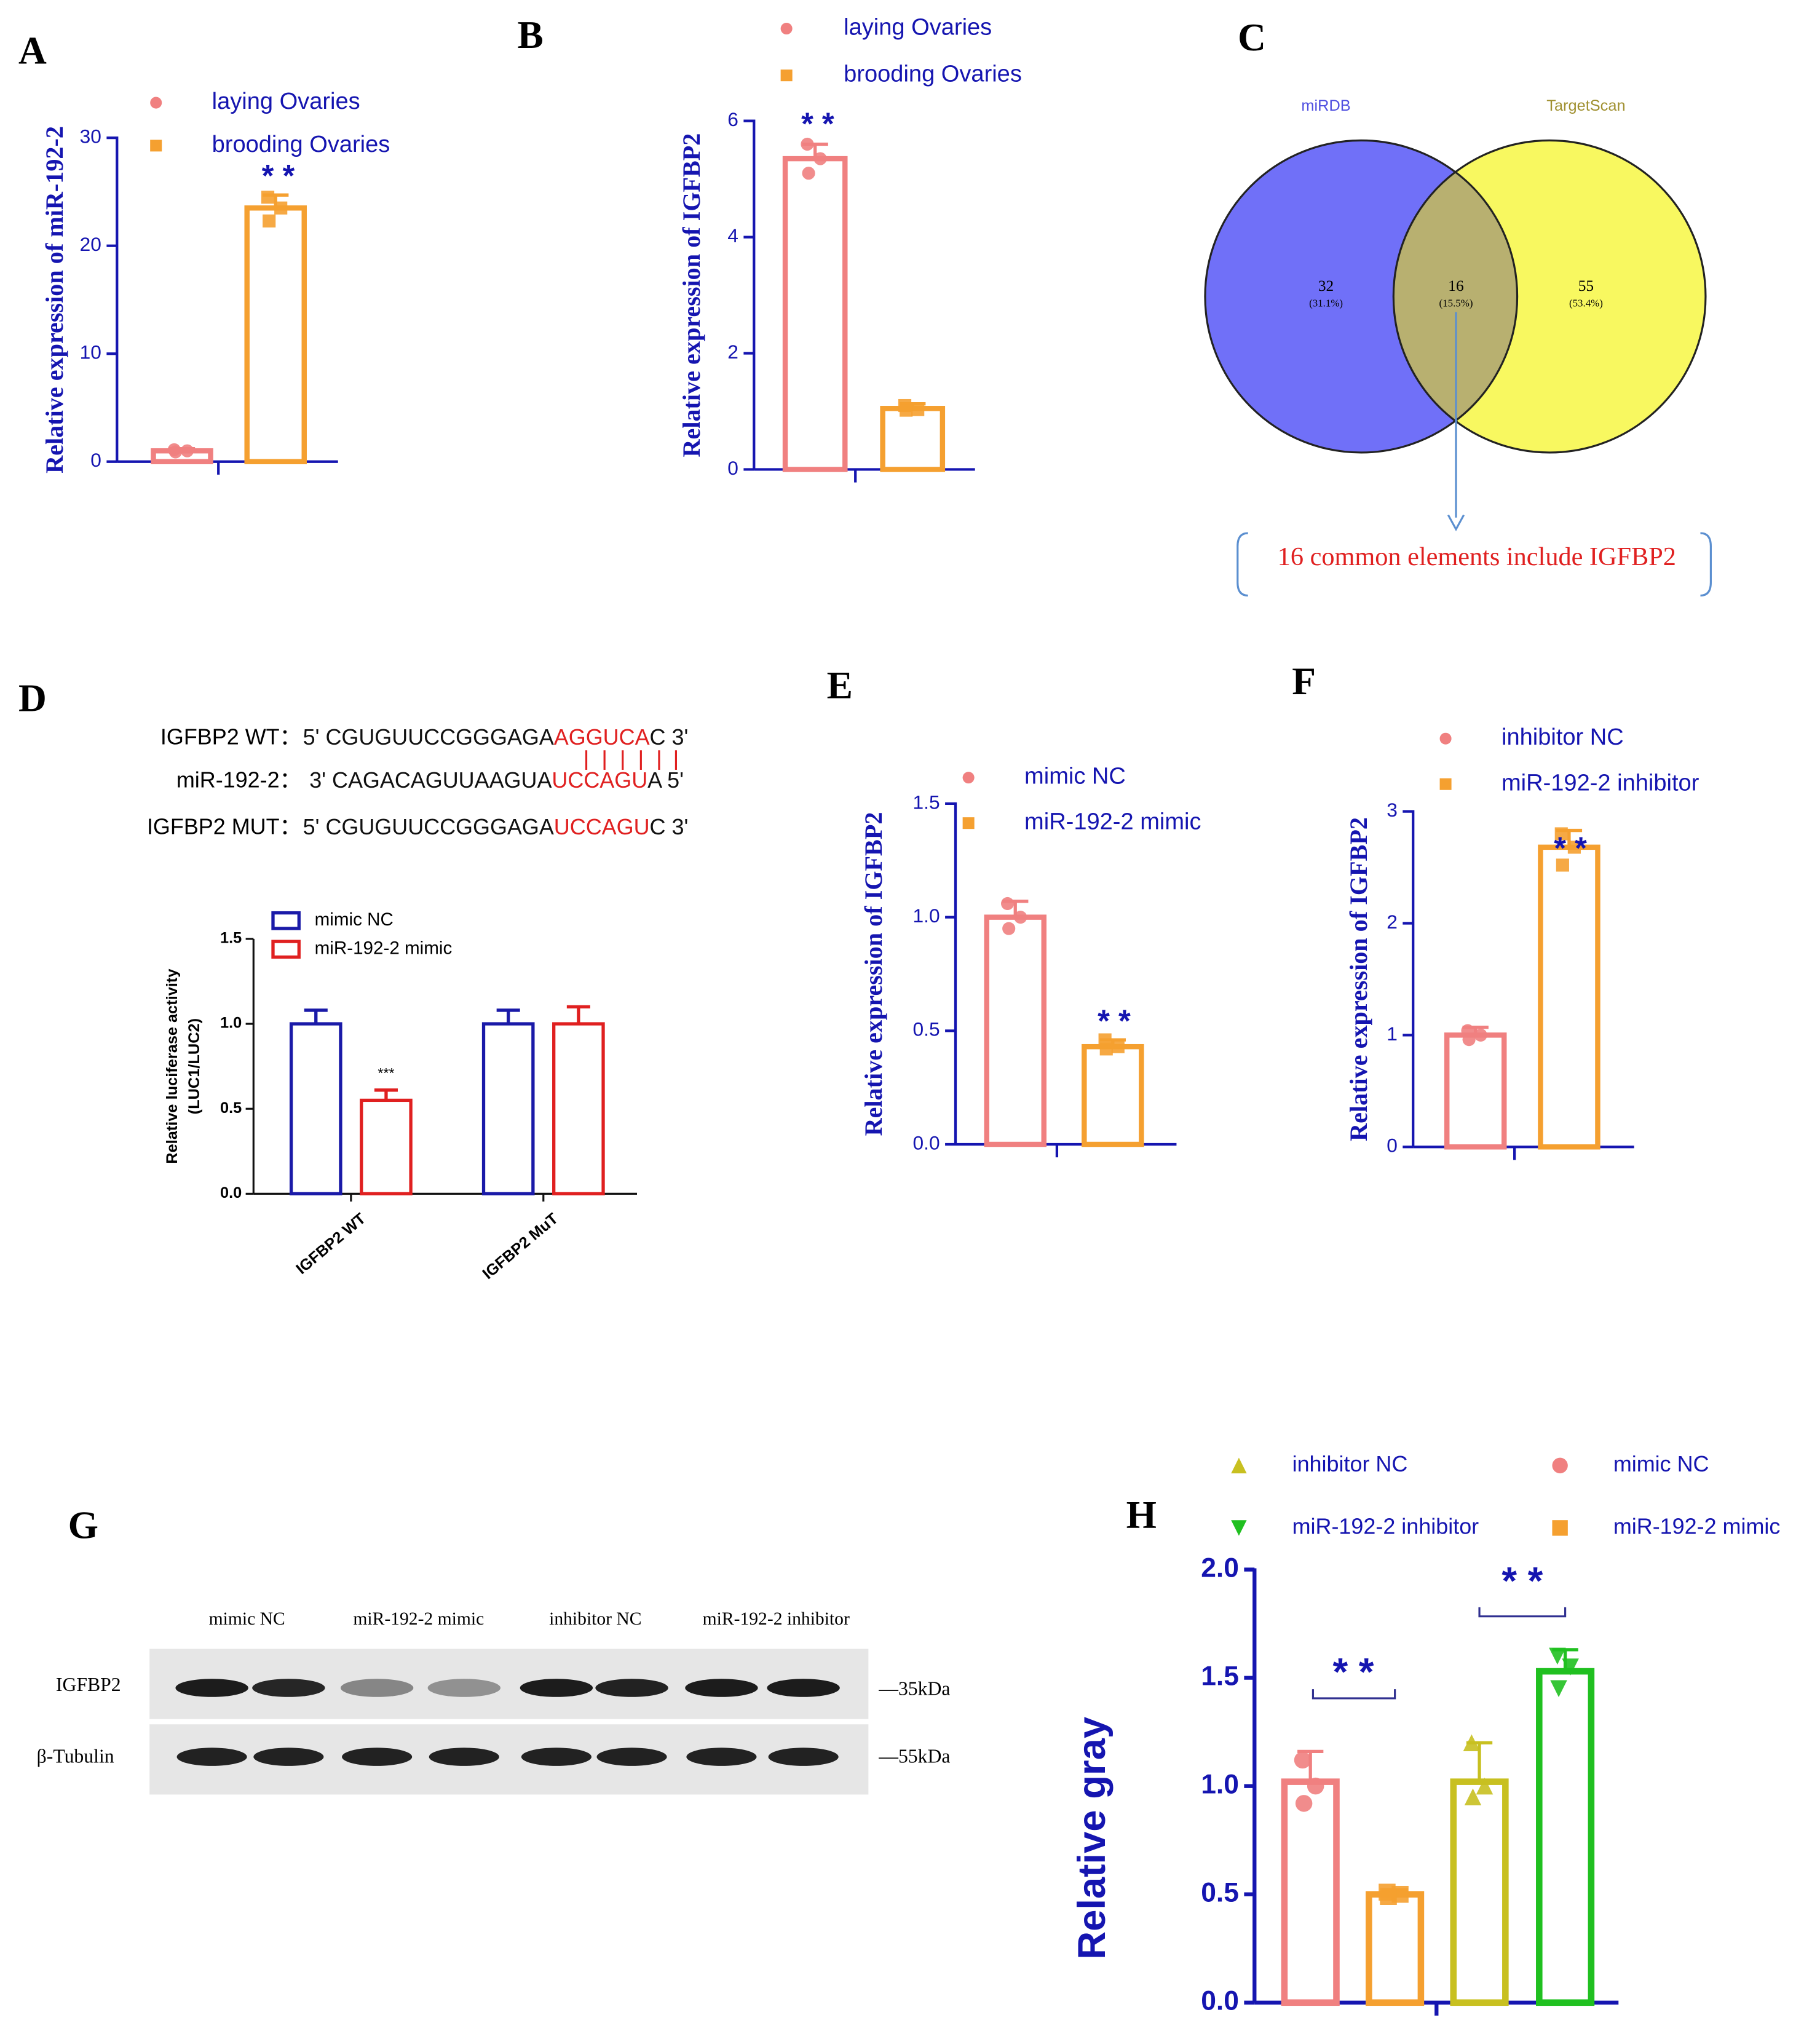 The height and width of the screenshot is (2039, 1820). Describe the element at coordinates (914, 1689) in the screenshot. I see `size-label: —35kDa` at that location.